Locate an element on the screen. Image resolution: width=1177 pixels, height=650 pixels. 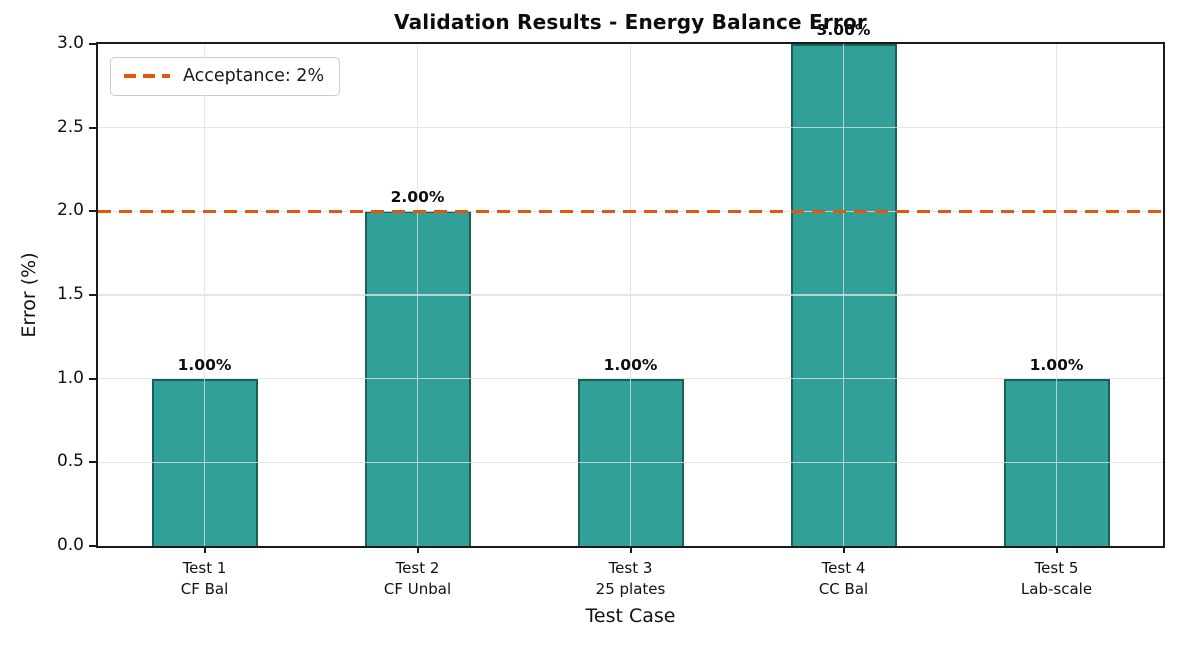
y-tick-label: 1.5 is located at coordinates (70, 294).